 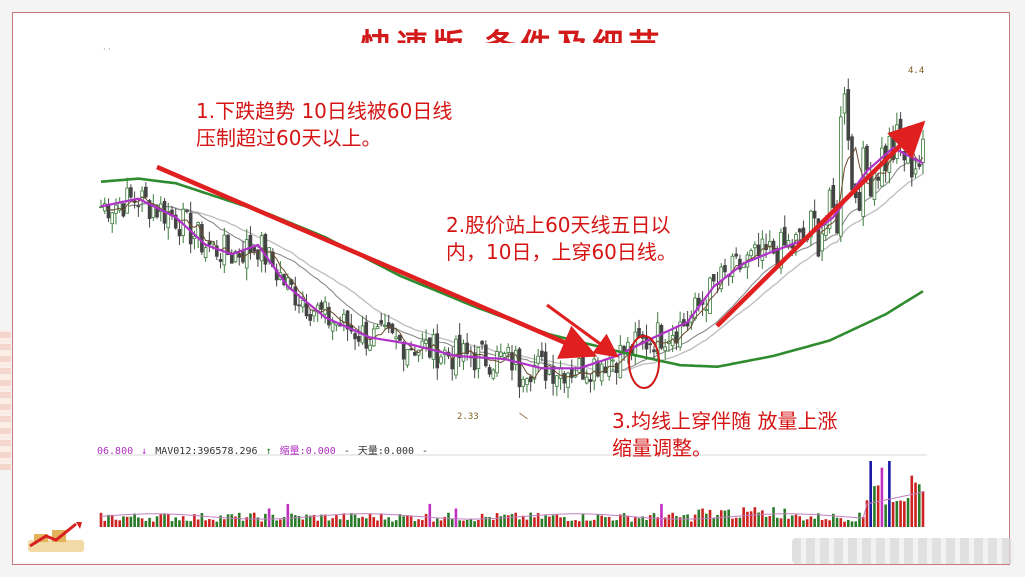 I want to click on logo-icon, so click(x=56, y=537).